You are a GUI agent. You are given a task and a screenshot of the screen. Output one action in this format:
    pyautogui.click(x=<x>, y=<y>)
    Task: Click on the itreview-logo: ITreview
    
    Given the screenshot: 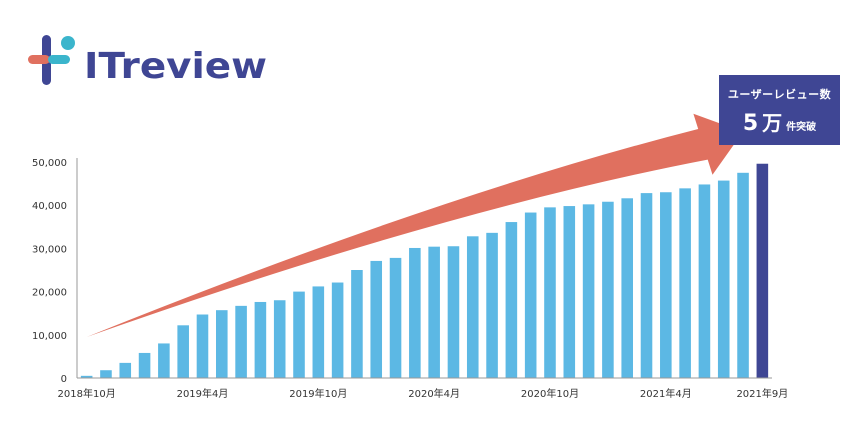 What is the action you would take?
    pyautogui.click(x=147, y=60)
    